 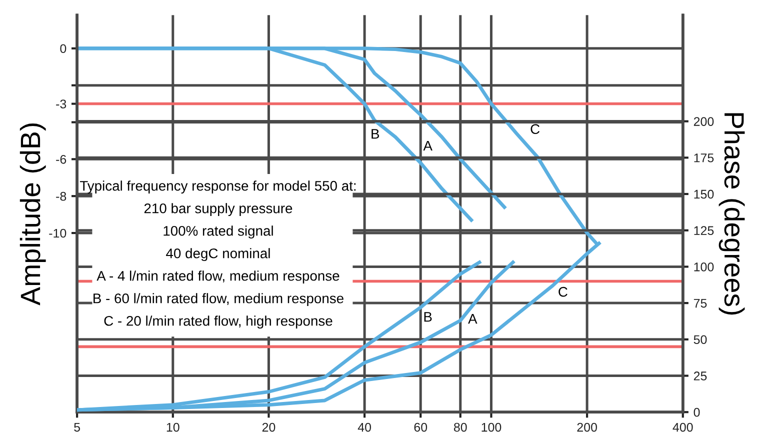 I want to click on y-tick-label: -3, so click(x=61, y=104).